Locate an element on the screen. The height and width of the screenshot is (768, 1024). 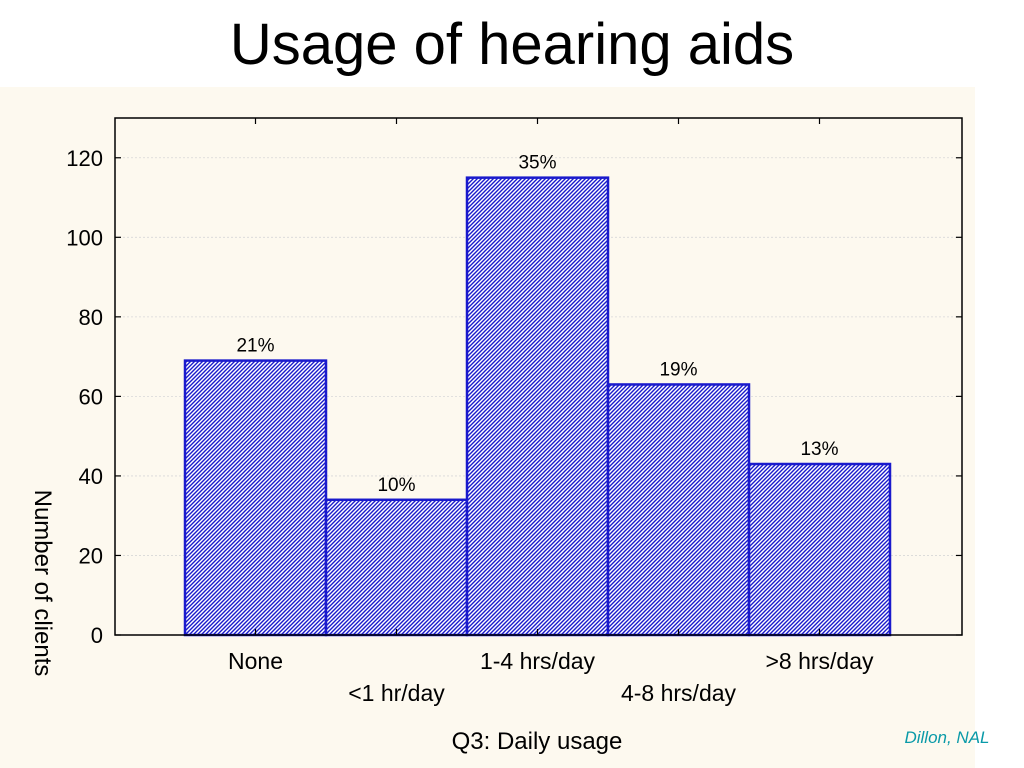
data-label-4: 13% is located at coordinates (819, 449).